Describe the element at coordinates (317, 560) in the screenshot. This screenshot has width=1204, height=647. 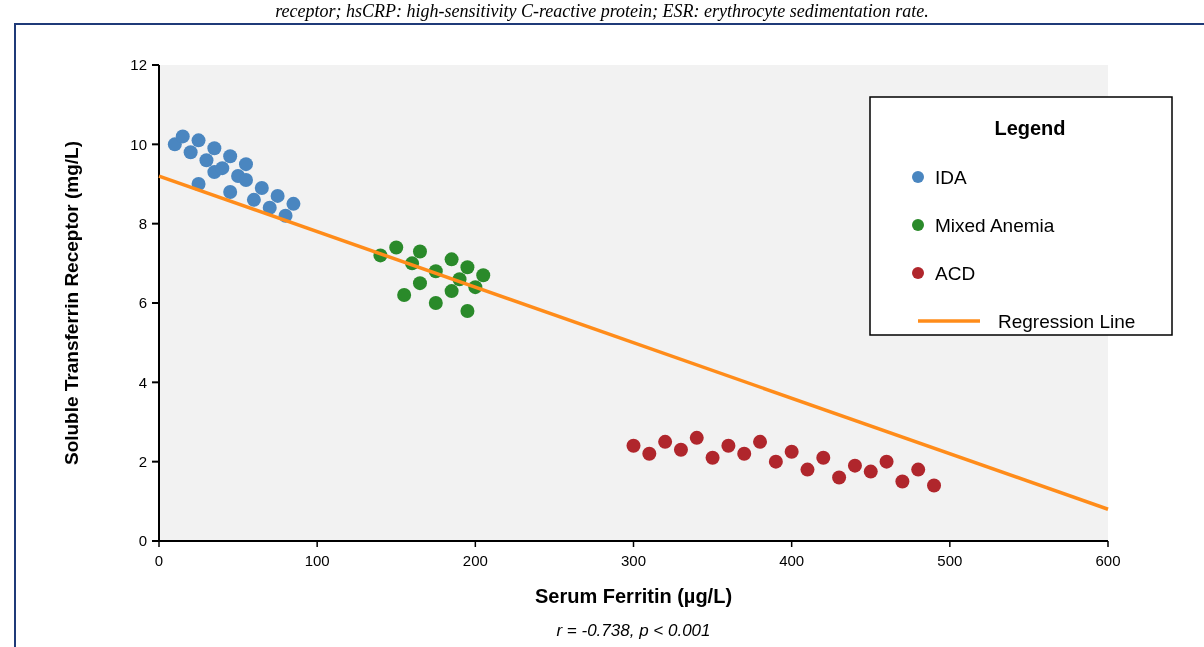
I see `x-tick-label: 100` at that location.